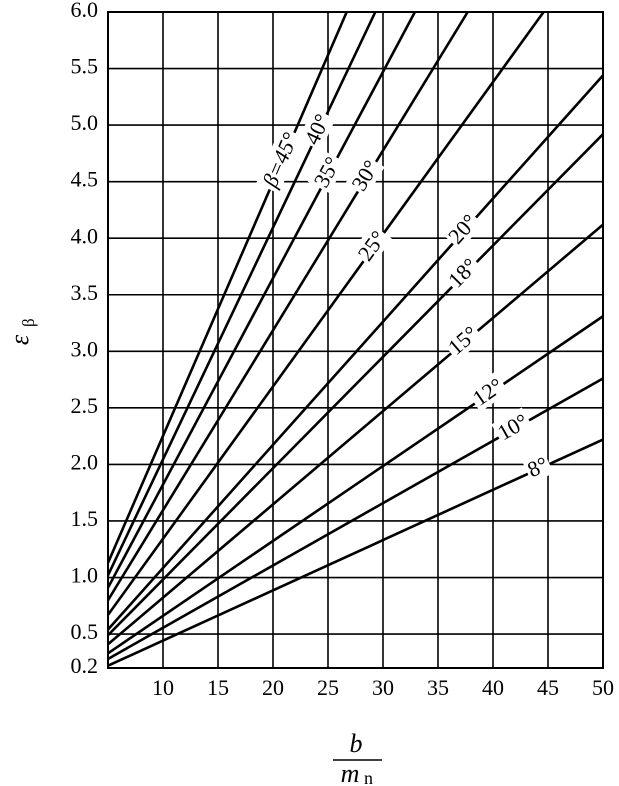 Image resolution: width=619 pixels, height=786 pixels. What do you see at coordinates (85, 348) in the screenshot?
I see `y-tick-label: 3.0` at bounding box center [85, 348].